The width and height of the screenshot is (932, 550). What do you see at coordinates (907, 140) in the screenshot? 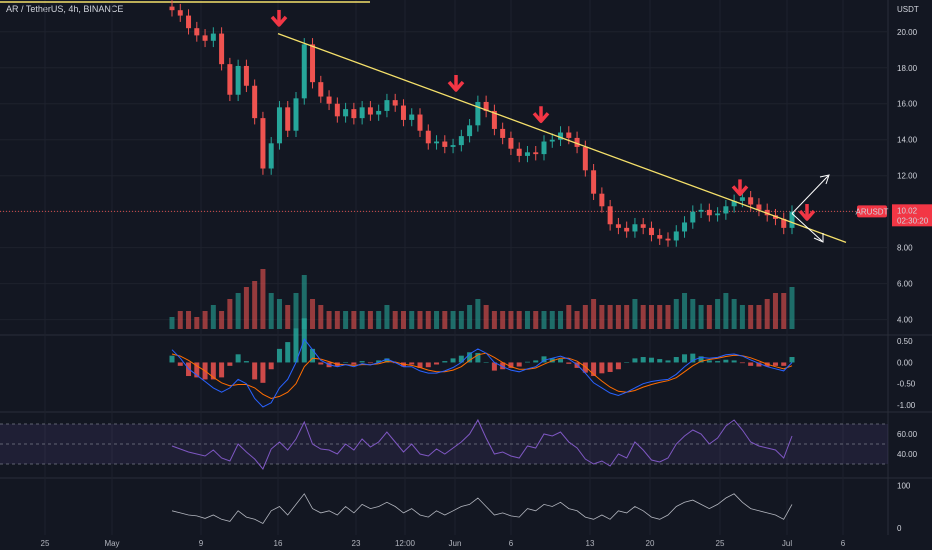
I see `price-axis-tick: 14.00` at bounding box center [907, 140].